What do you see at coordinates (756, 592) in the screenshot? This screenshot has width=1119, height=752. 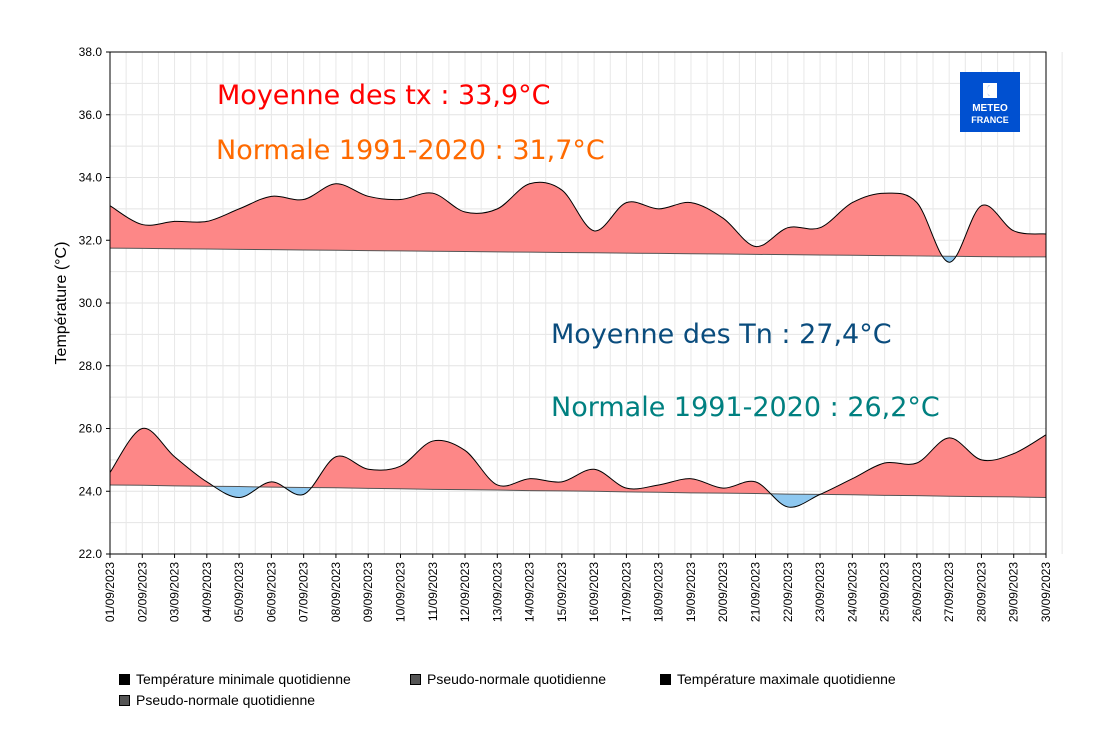 I see `x-tick-label: 21/09/2023` at bounding box center [756, 592].